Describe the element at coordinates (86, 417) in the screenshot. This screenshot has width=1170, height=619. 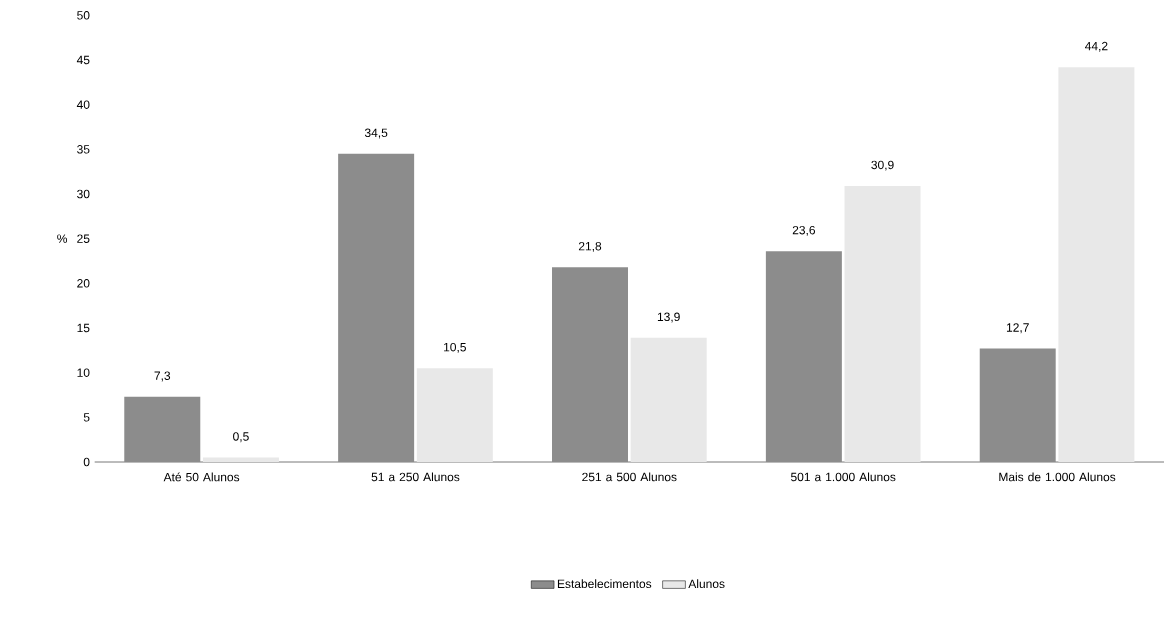
I see `y-tick-label: 5` at that location.